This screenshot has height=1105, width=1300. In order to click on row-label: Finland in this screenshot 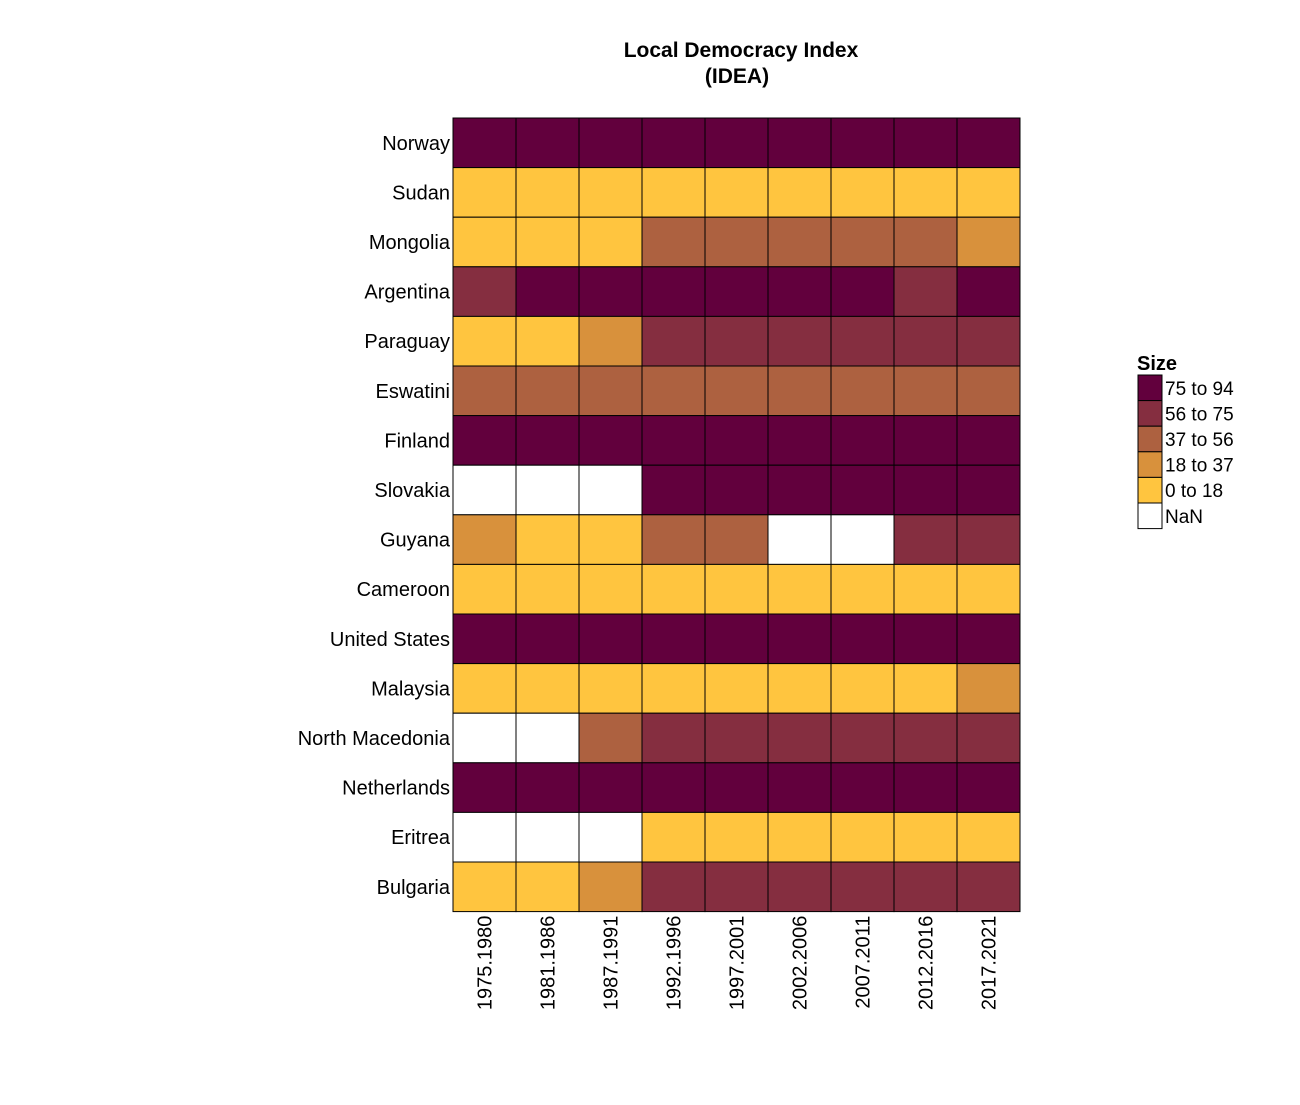, I will do `click(417, 441)`.